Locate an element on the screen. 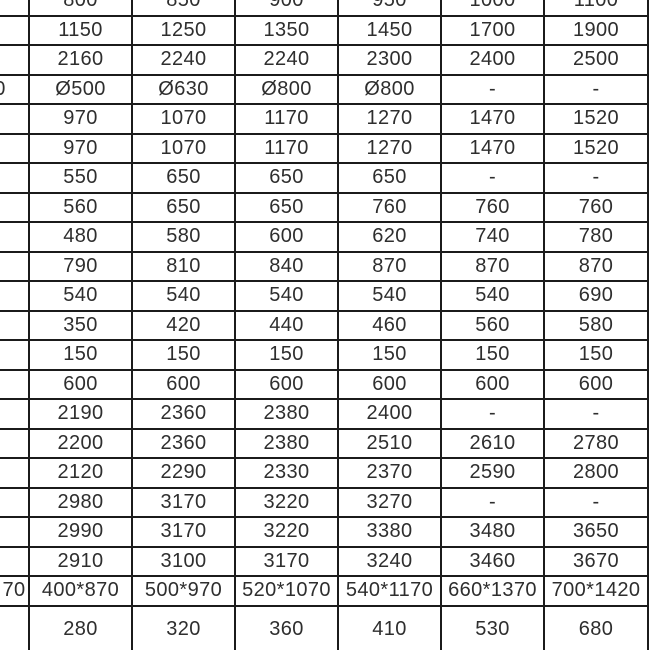  table-cell: 3240 is located at coordinates (389, 561).